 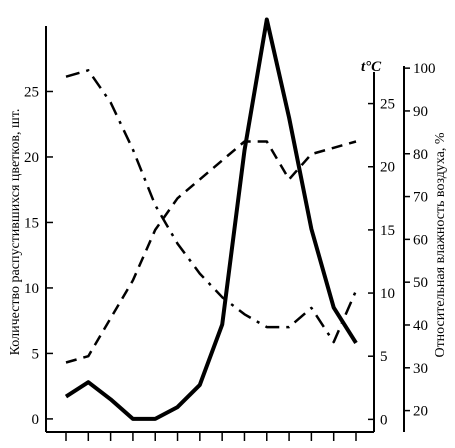 I want to click on humidity-tick-label: 90, so click(x=420, y=112).